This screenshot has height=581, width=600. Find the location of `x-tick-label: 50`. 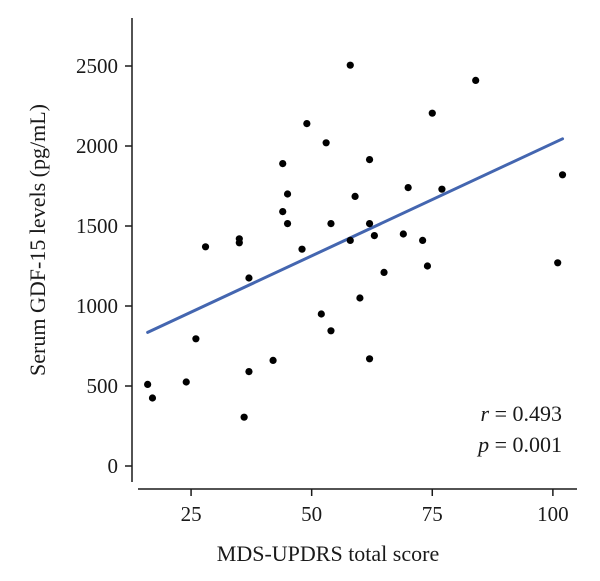

x-tick-label: 50 is located at coordinates (311, 514).